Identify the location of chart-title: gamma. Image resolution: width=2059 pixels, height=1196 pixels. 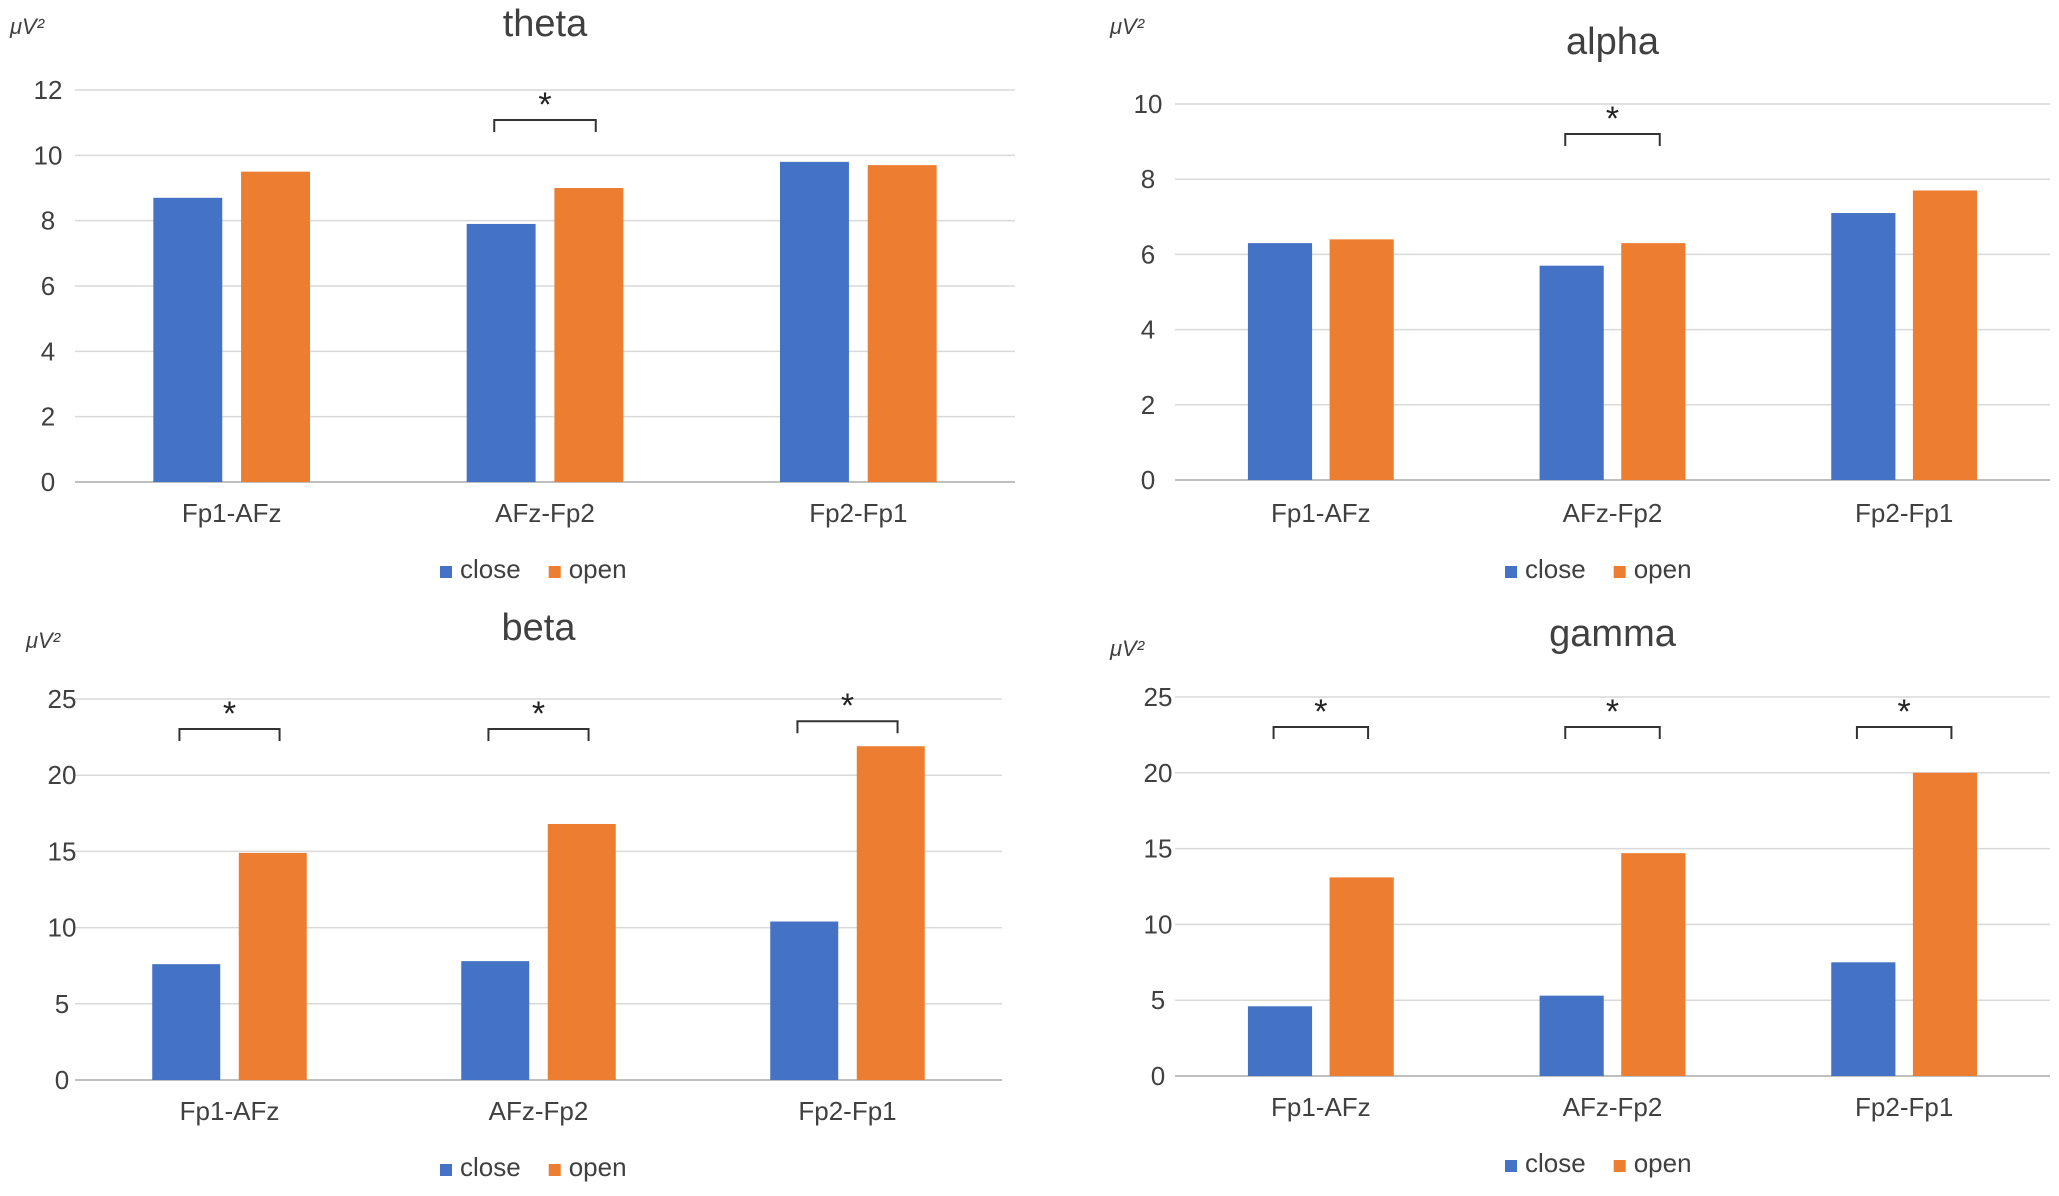
(1613, 634).